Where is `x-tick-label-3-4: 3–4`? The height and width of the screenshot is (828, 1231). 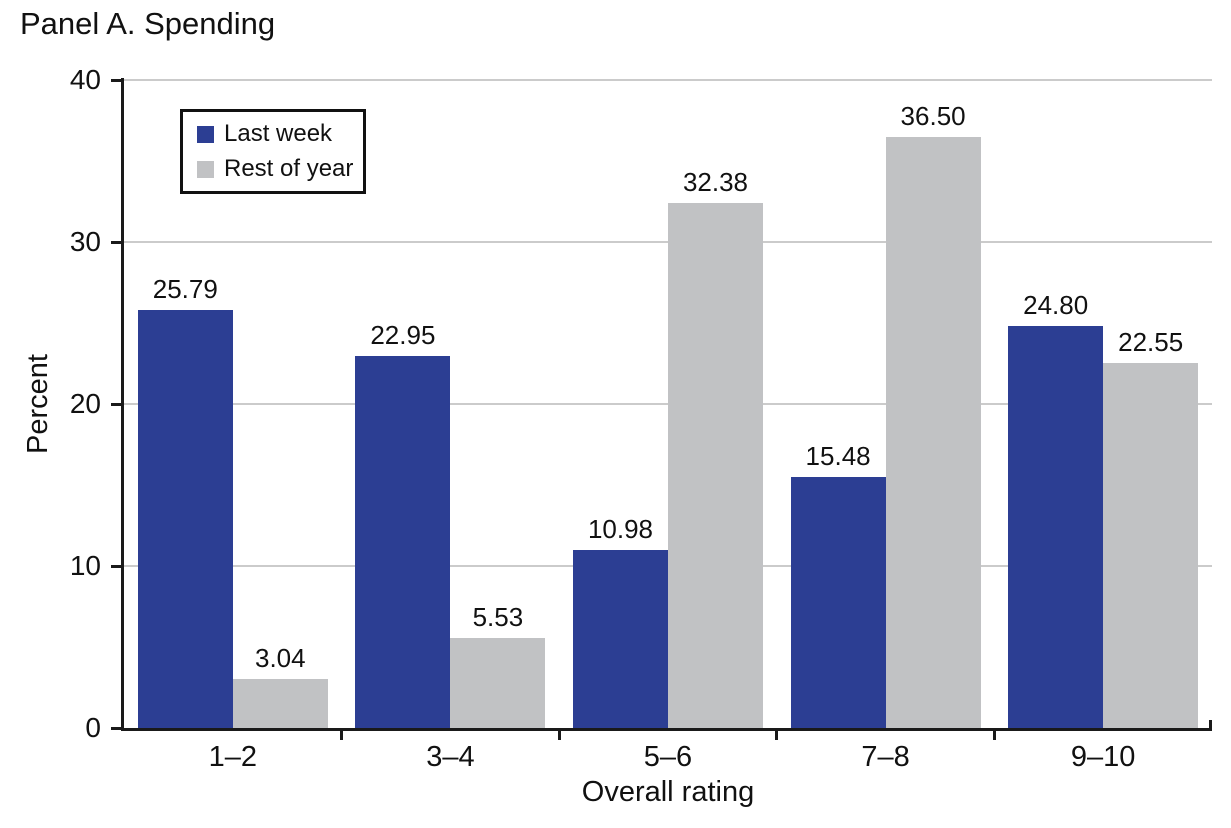
x-tick-label-3-4: 3–4 is located at coordinates (450, 757).